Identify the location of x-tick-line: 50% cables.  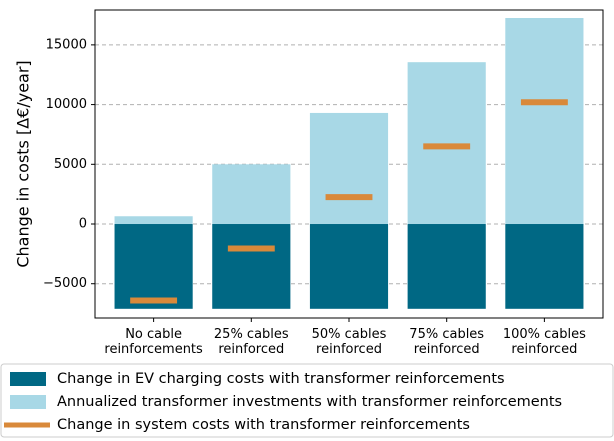
(349, 334).